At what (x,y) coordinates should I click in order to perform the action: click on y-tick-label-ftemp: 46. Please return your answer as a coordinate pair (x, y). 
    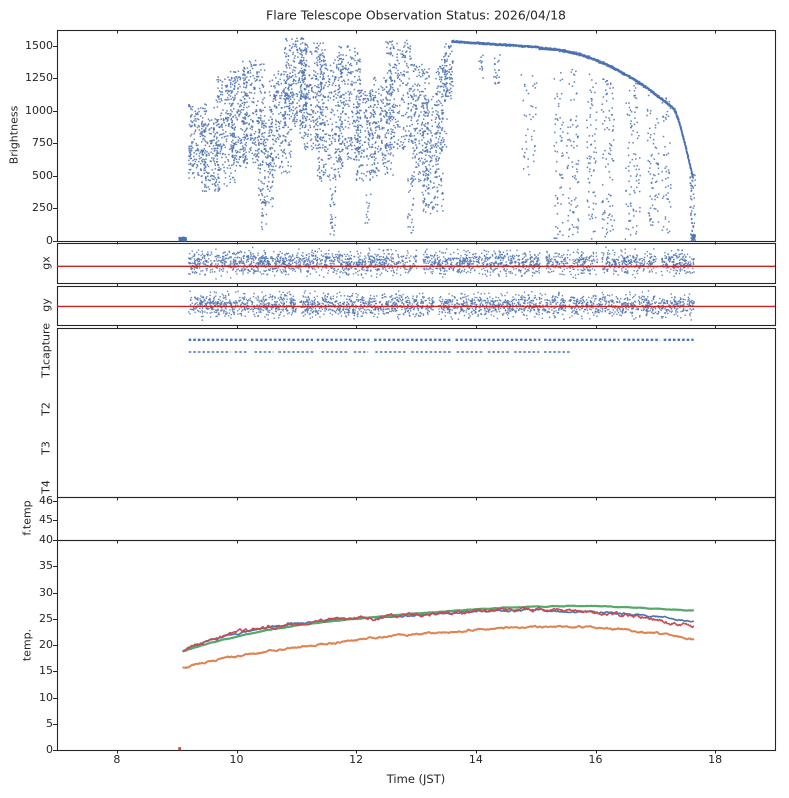
    Looking at the image, I should click on (46, 500).